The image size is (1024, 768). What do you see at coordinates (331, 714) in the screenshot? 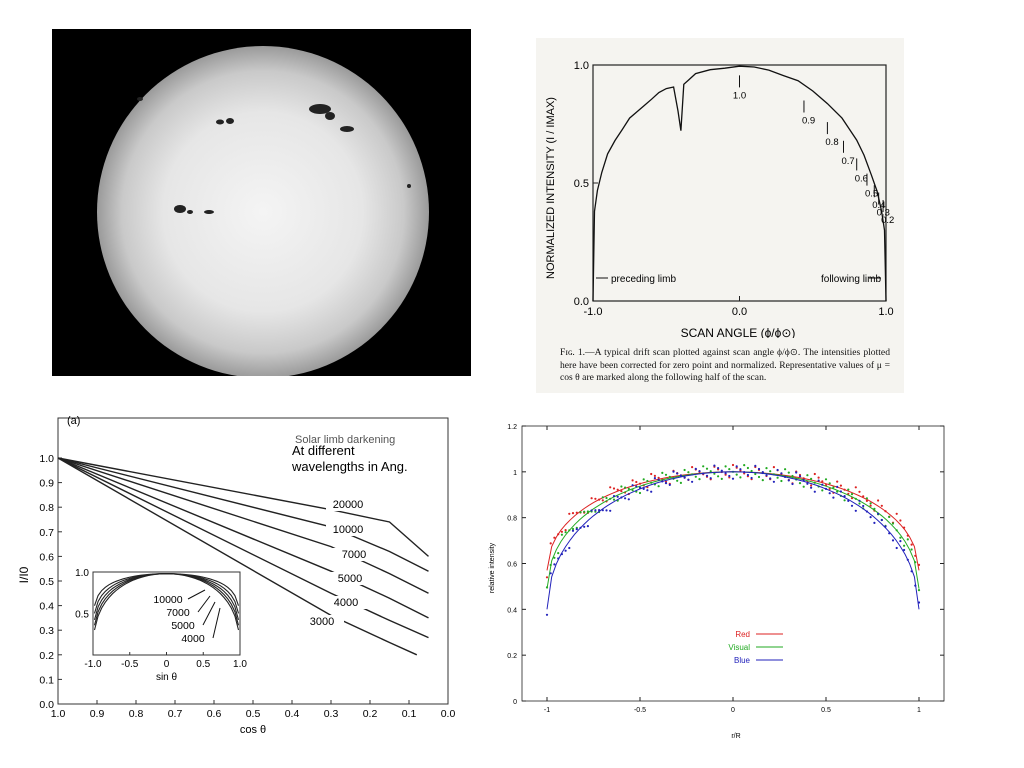
I see `limb-x-tick-label: 0.3` at bounding box center [331, 714].